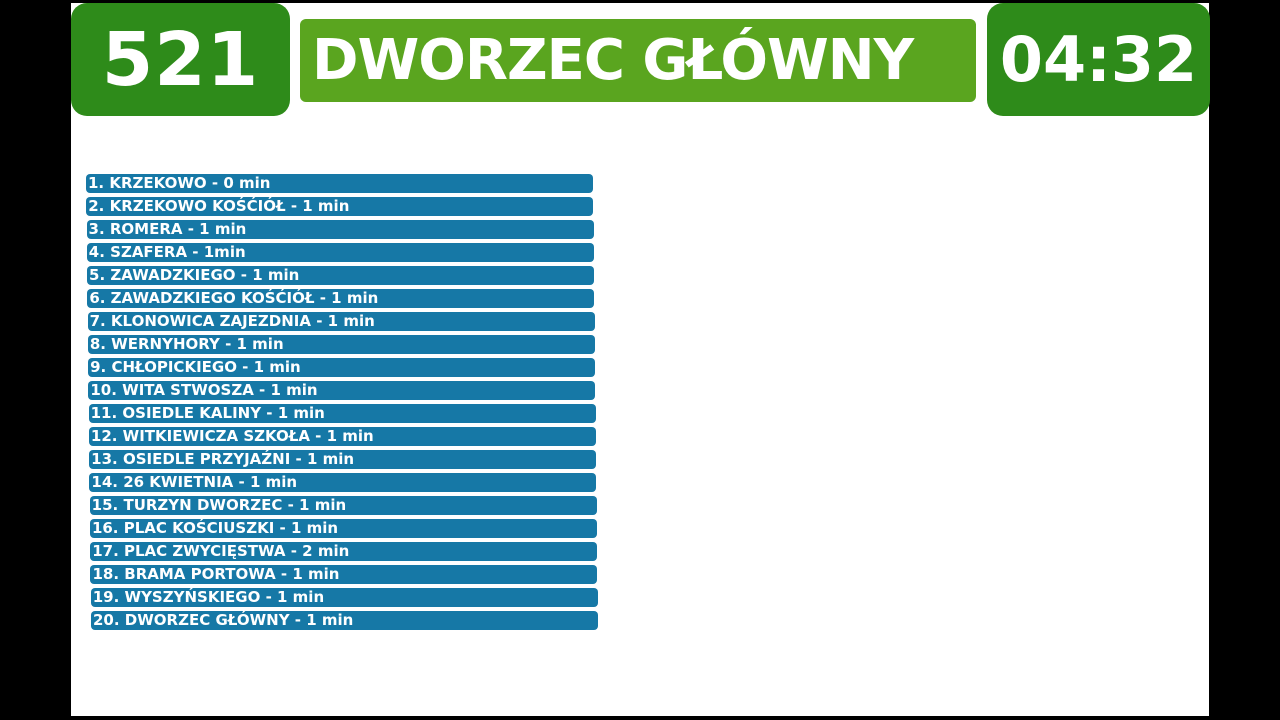  I want to click on stop-item: 16. PLAC KOŚCIUSZKI - 1 min, so click(343, 528).